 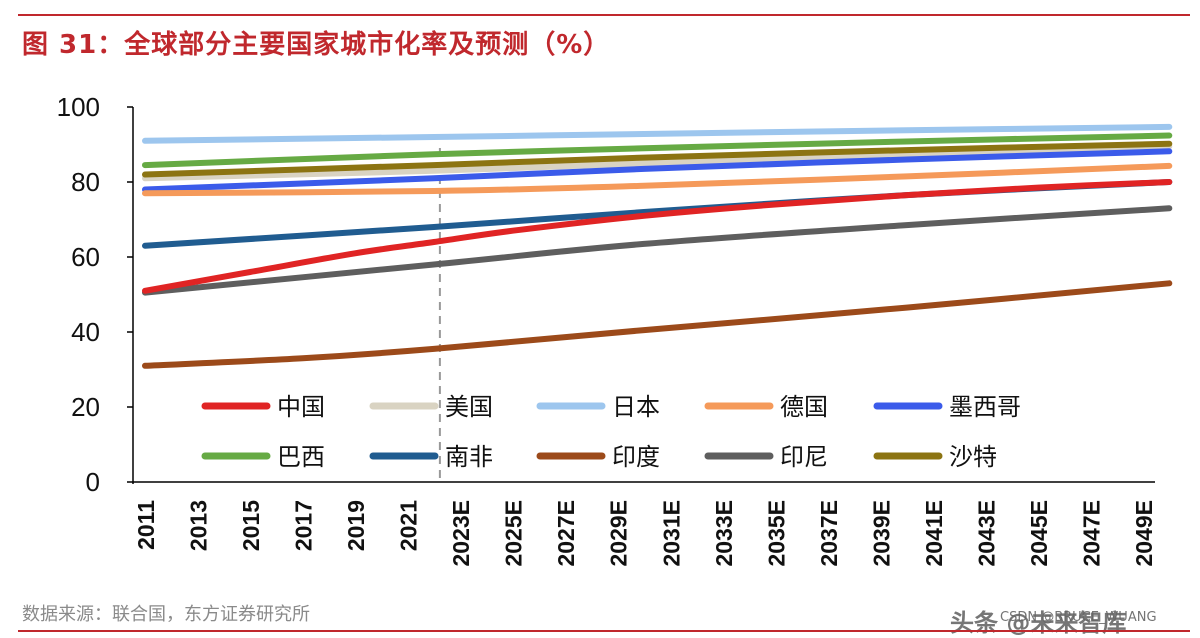 What do you see at coordinates (986, 533) in the screenshot?
I see `x-tick-label: 2043E` at bounding box center [986, 533].